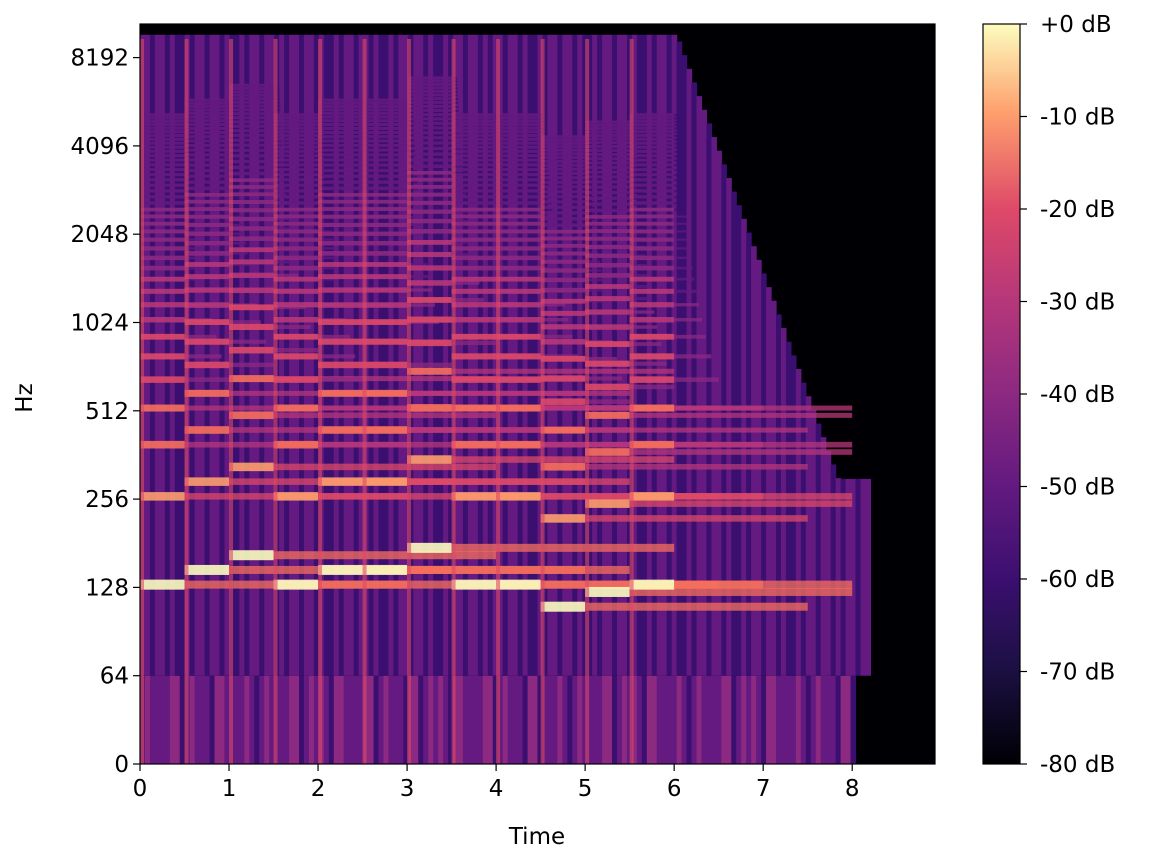  Describe the element at coordinates (318, 789) in the screenshot. I see `x-tick-label: 2` at that location.